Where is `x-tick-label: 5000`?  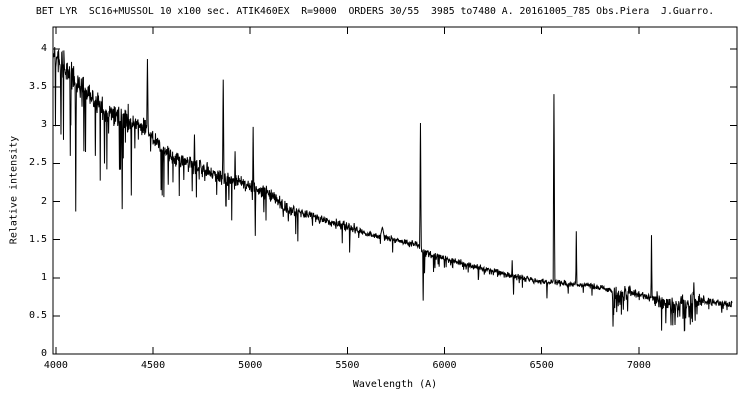 x-tick-label: 5000 is located at coordinates (250, 365).